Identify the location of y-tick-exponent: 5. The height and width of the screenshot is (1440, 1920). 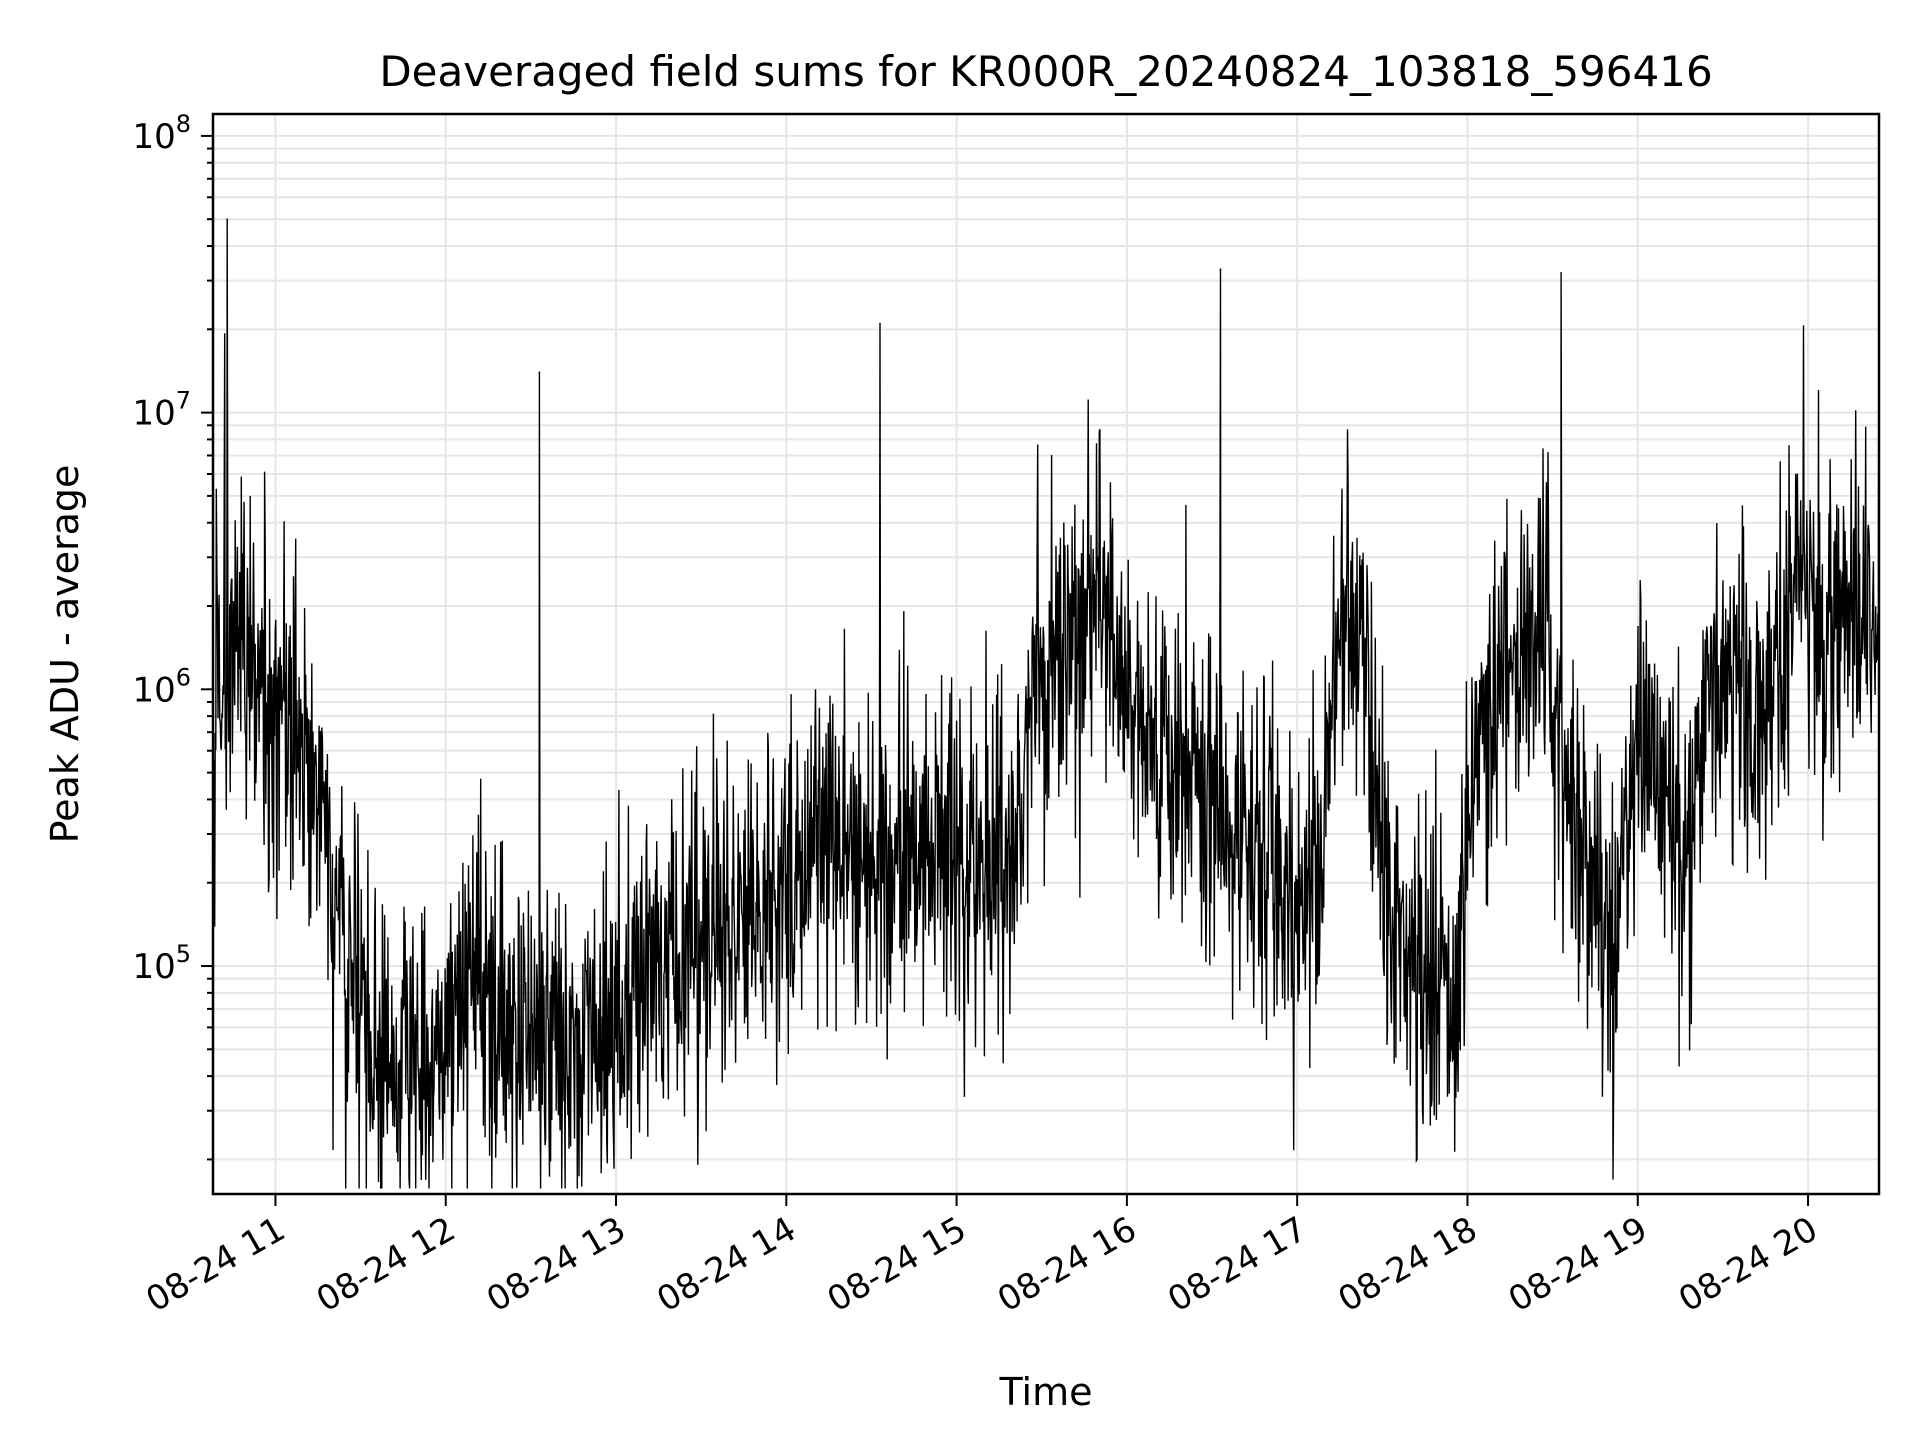
(183, 954).